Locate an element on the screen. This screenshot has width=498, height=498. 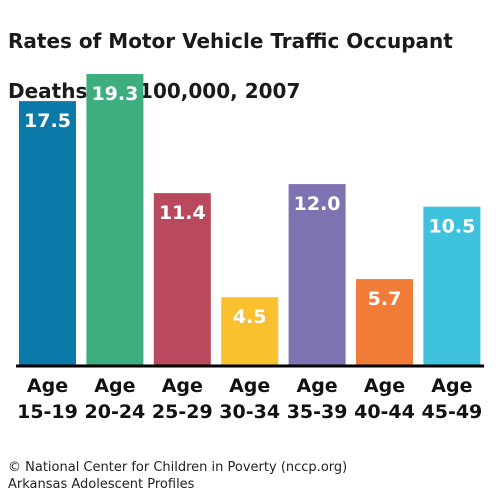
x-tick-label-line2-1: 20-24 is located at coordinates (115, 412).